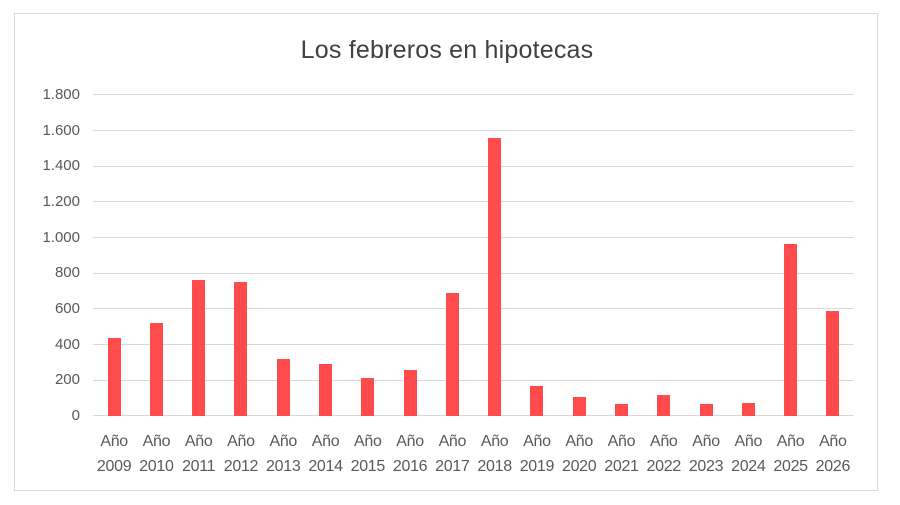 This screenshot has width=900, height=505. I want to click on x-tick-label-line2: 2018, so click(494, 466).